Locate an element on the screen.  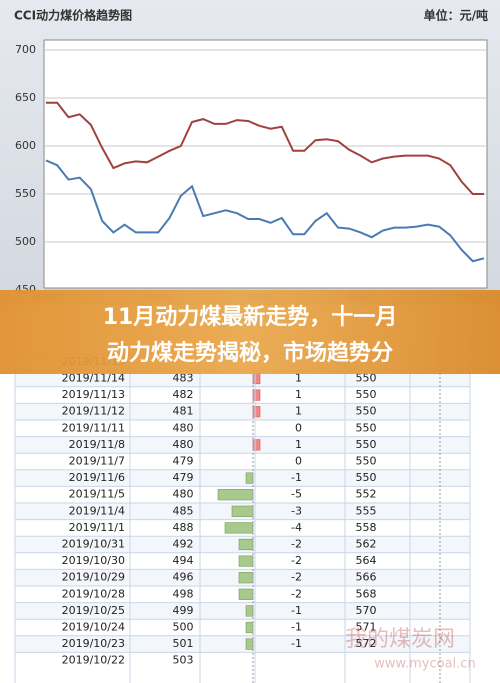
price-cell: 494 is located at coordinates (183, 560).